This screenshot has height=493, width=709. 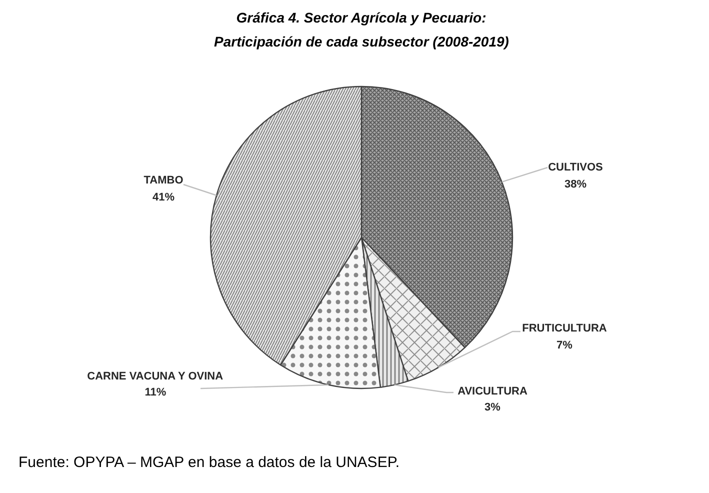 What do you see at coordinates (493, 392) in the screenshot?
I see `slice-label: AVICULTURA` at bounding box center [493, 392].